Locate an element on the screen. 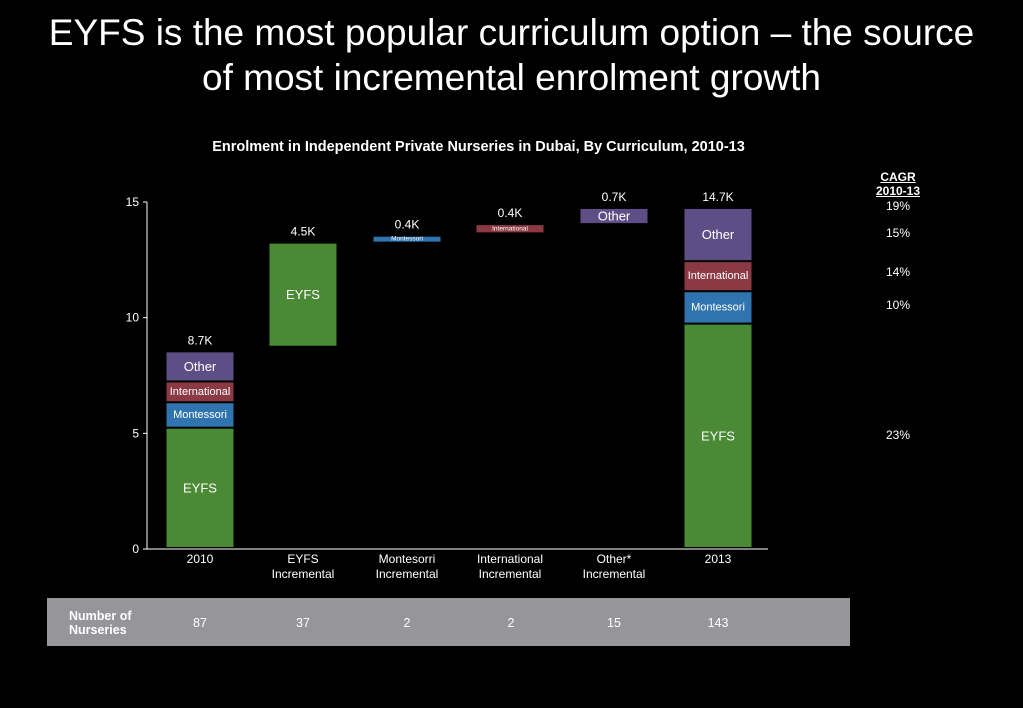 The width and height of the screenshot is (1023, 708). x-category-label: 2010 is located at coordinates (200, 559).